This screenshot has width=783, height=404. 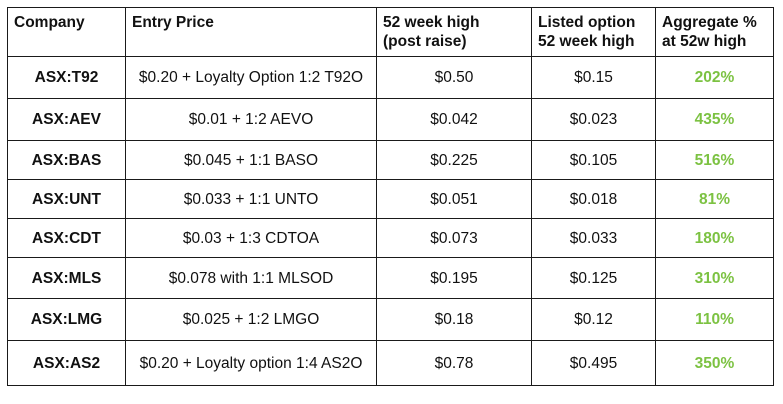 What do you see at coordinates (593, 319) in the screenshot?
I see `listed-option-cell: $0.12` at bounding box center [593, 319].